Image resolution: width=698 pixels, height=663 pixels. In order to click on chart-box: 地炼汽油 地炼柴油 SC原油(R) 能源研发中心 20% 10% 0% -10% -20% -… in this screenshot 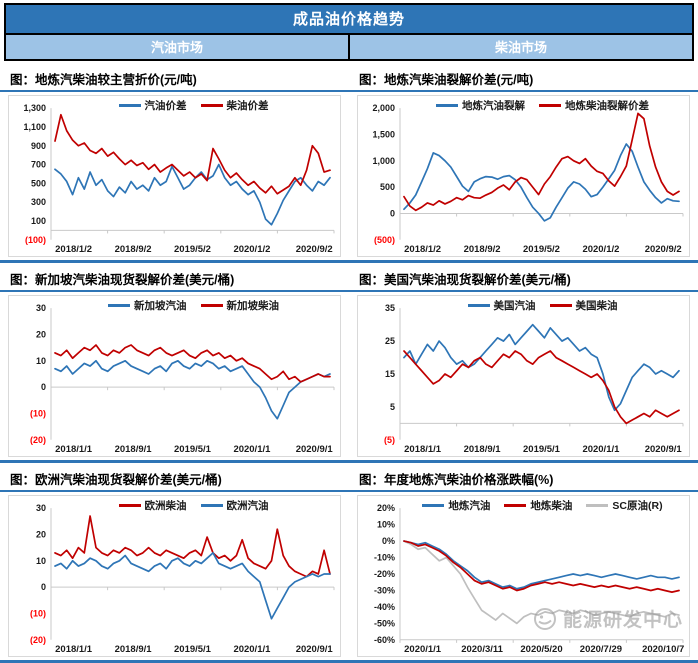, I will do `click(523, 576)`.